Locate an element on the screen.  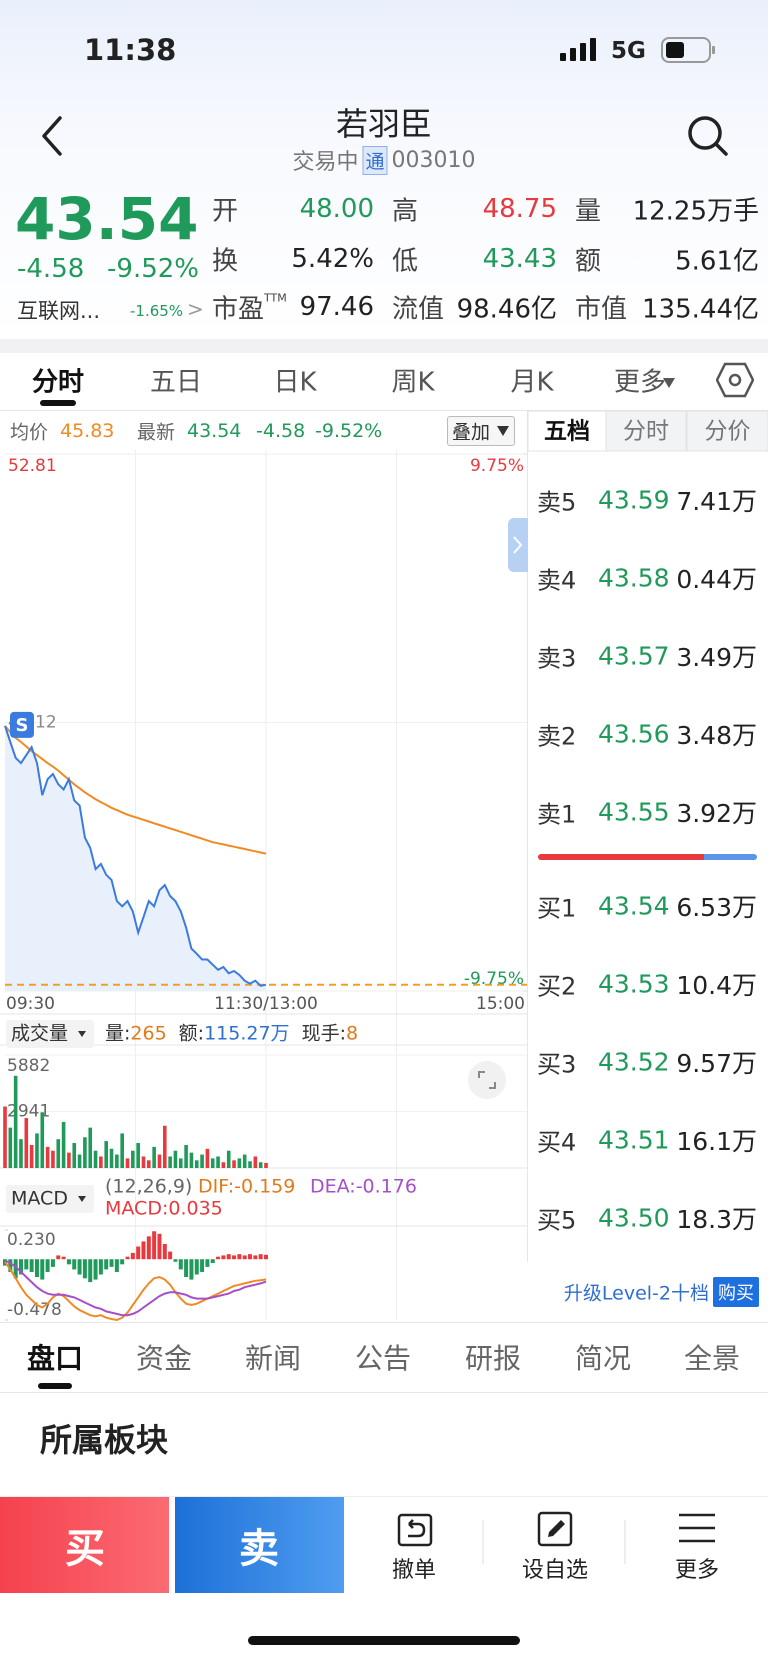
overlay-label: 叠加 is located at coordinates (471, 432).